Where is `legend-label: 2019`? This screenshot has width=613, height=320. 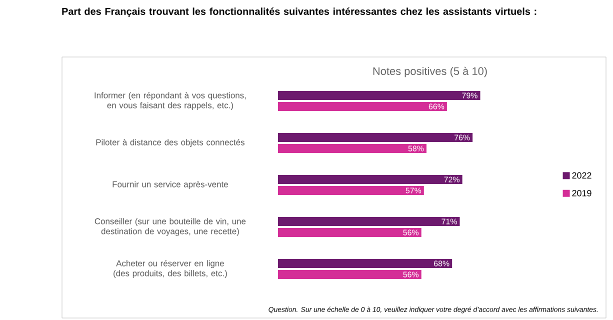 legend-label: 2019 is located at coordinates (582, 193).